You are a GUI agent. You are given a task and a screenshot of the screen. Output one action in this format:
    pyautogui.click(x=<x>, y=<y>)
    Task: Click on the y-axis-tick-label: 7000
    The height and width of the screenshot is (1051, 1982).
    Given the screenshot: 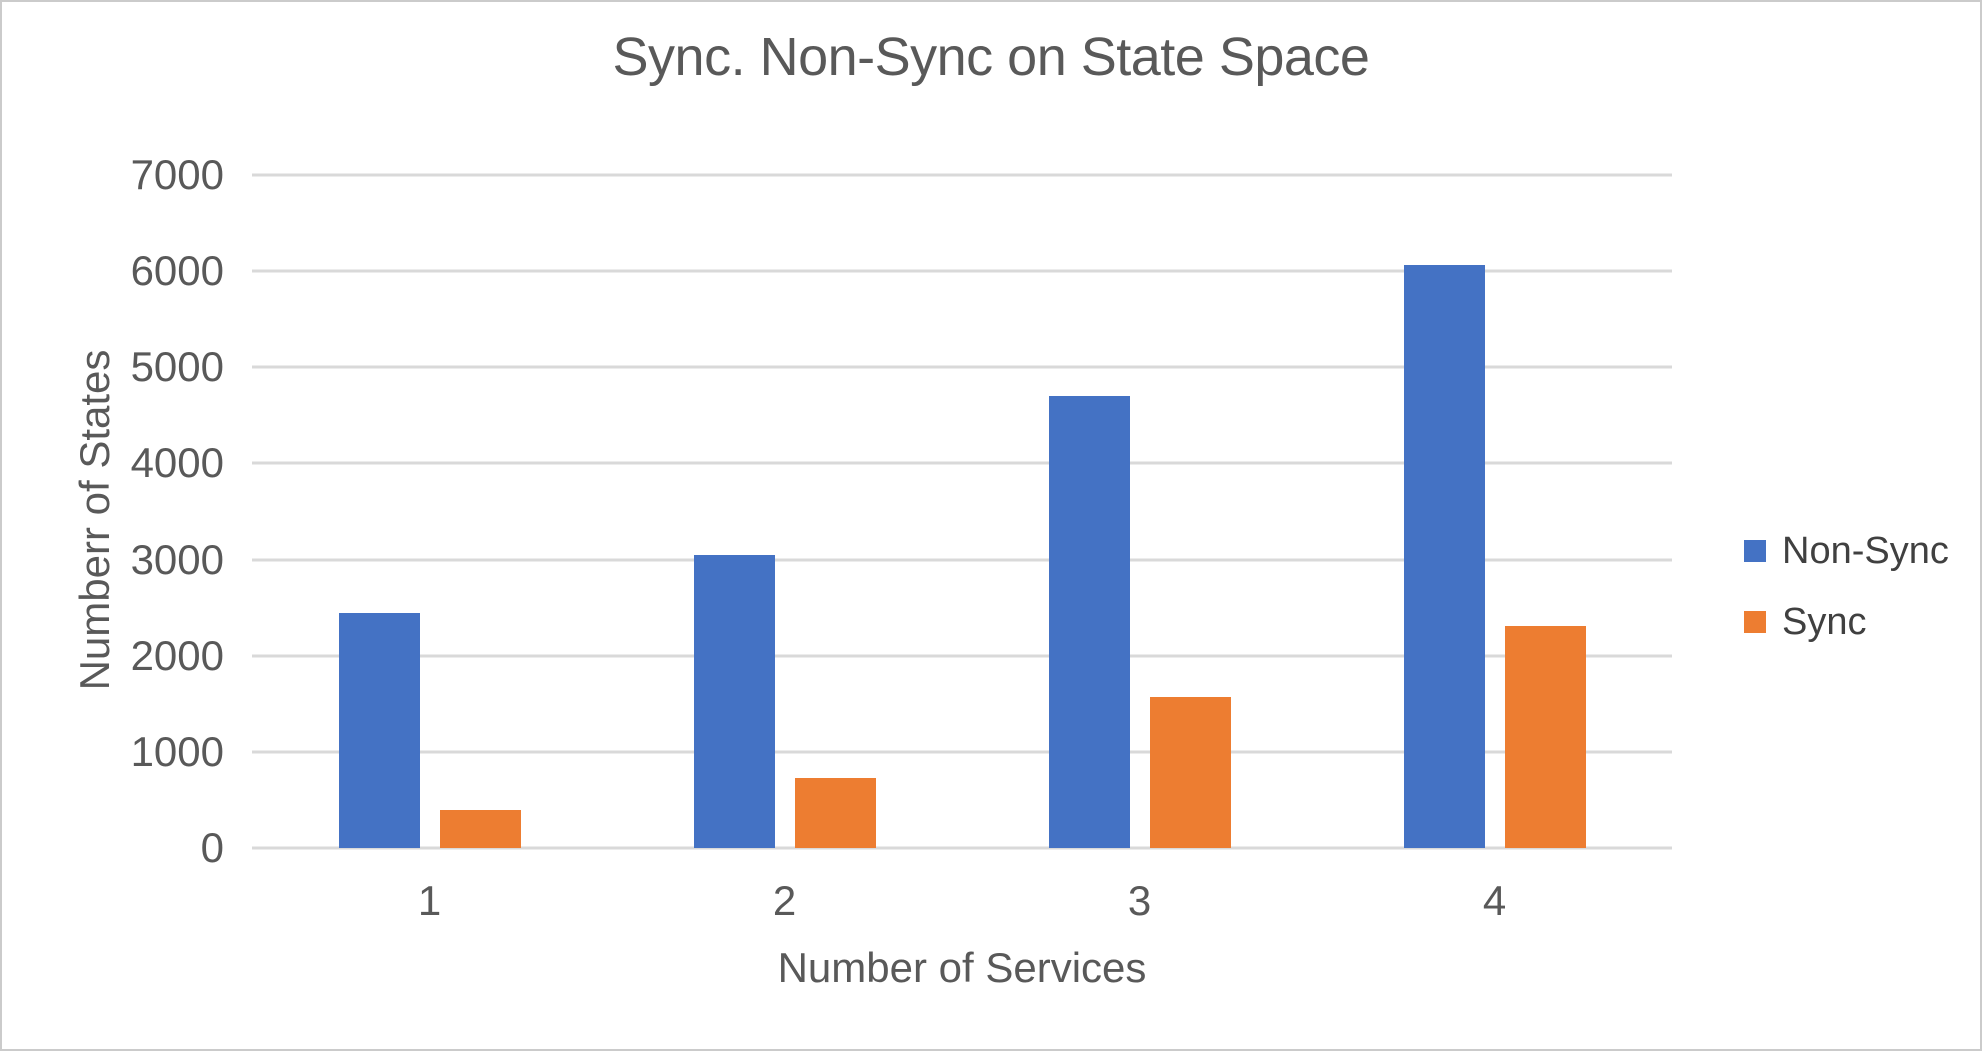 What is the action you would take?
    pyautogui.click(x=177, y=174)
    